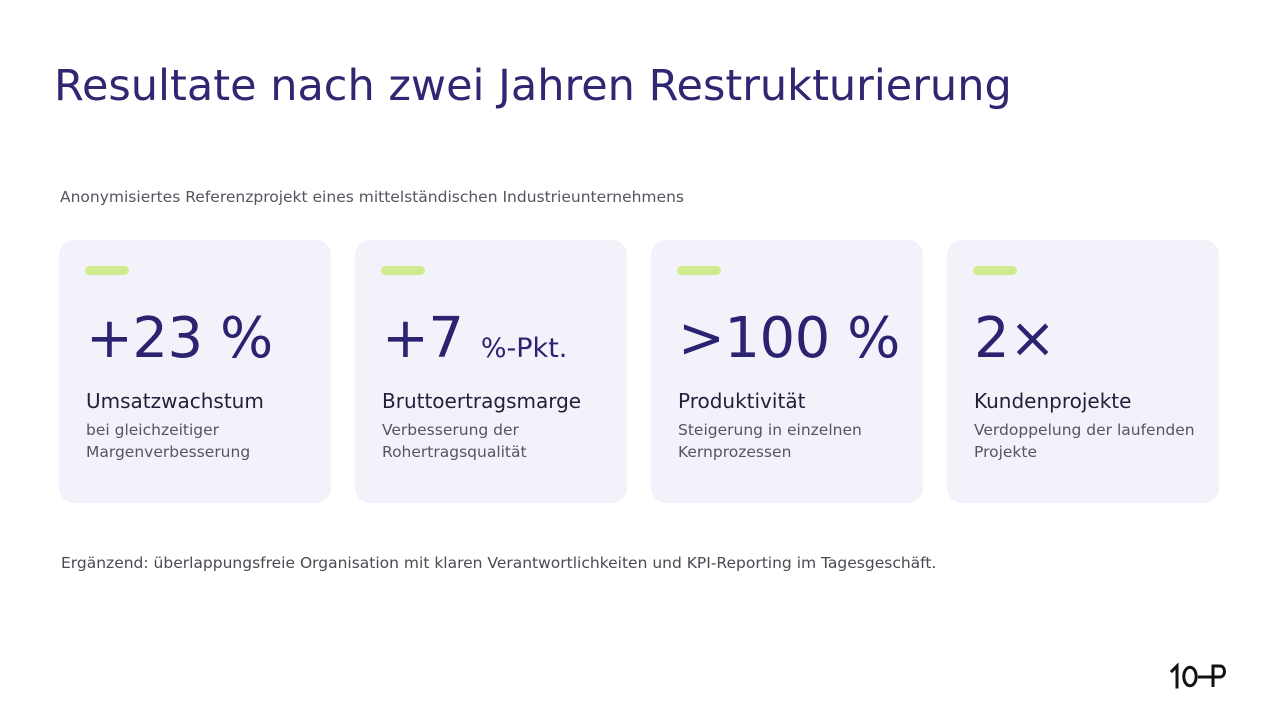 Image resolution: width=1280 pixels, height=720 pixels. Describe the element at coordinates (524, 348) in the screenshot. I see `kpi-value-unit: %-Pkt.` at that location.